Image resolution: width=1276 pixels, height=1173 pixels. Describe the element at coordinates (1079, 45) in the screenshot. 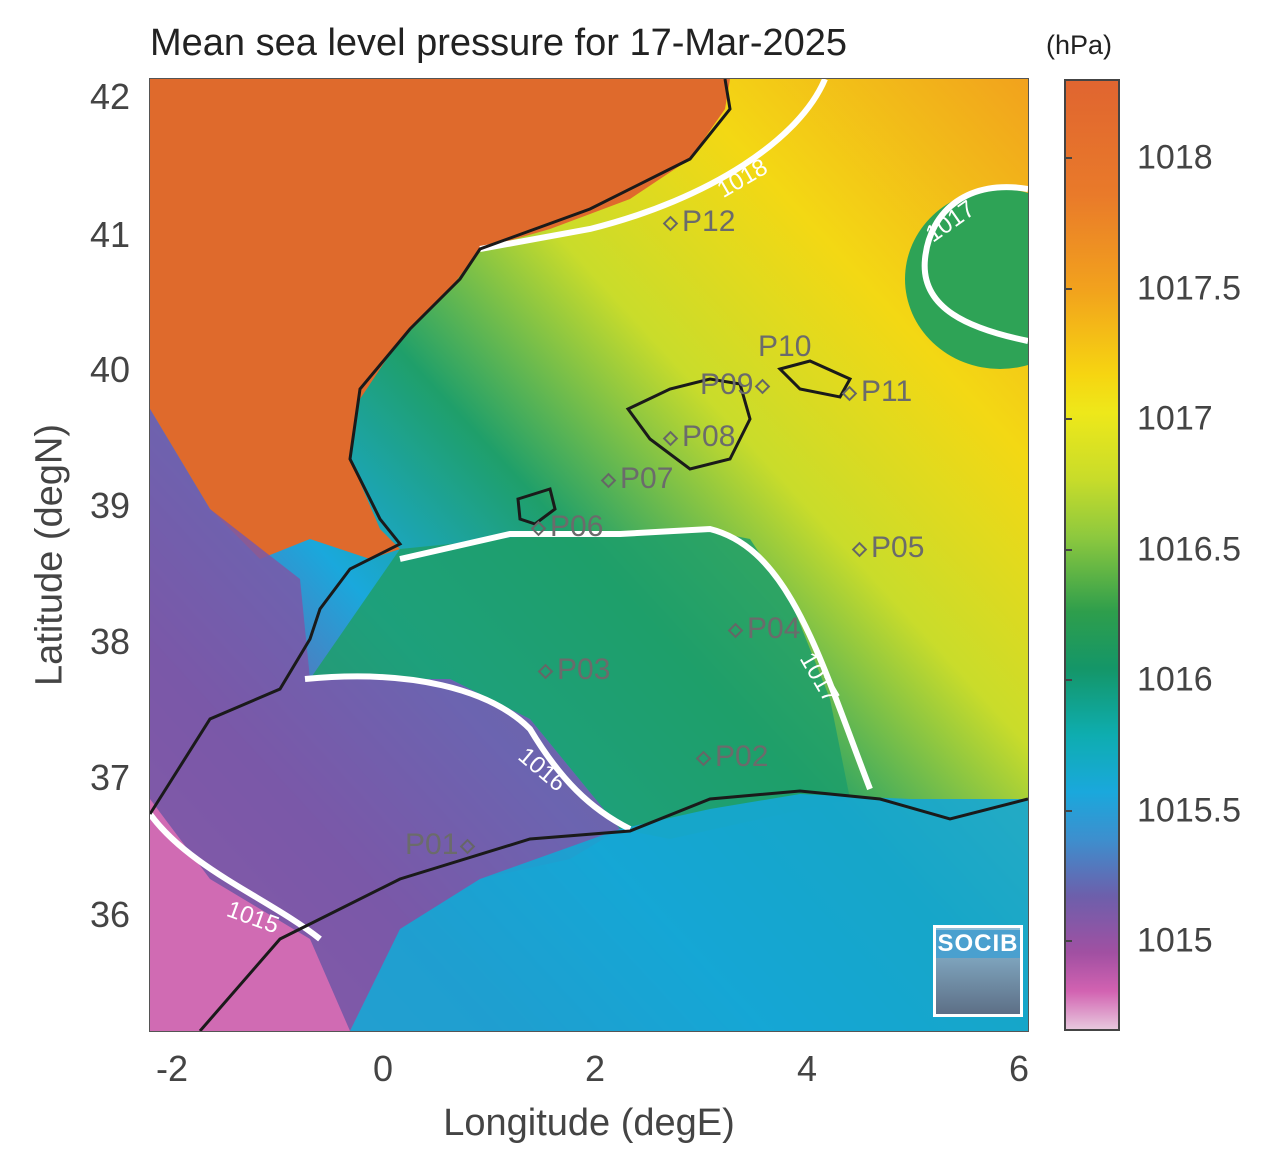

I see `colorbar-units: (hPa)` at that location.